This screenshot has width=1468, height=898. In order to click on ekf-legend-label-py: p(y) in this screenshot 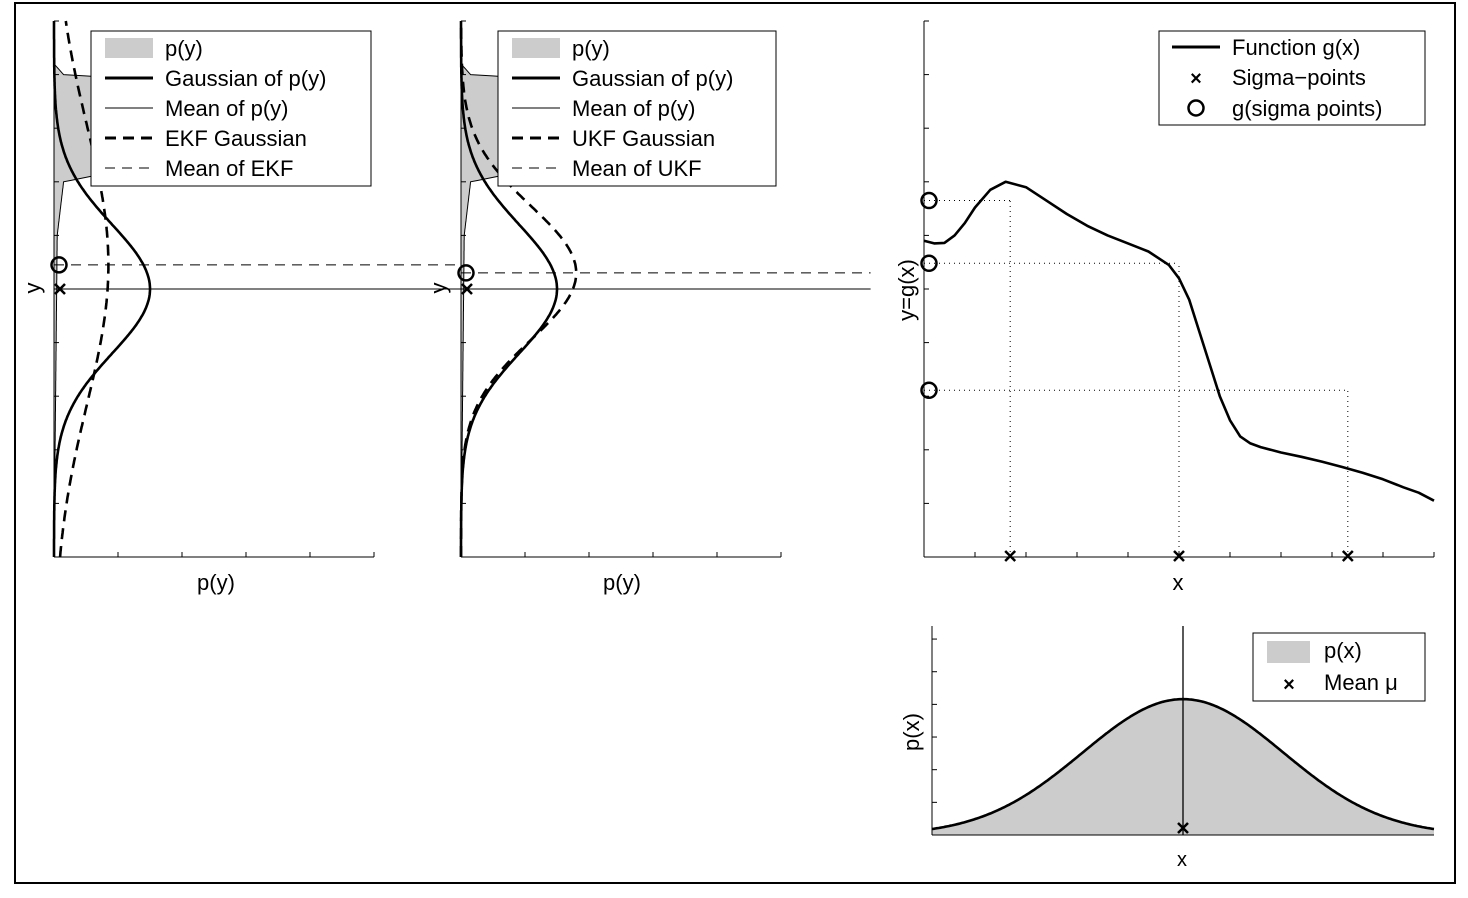, I will do `click(184, 48)`.